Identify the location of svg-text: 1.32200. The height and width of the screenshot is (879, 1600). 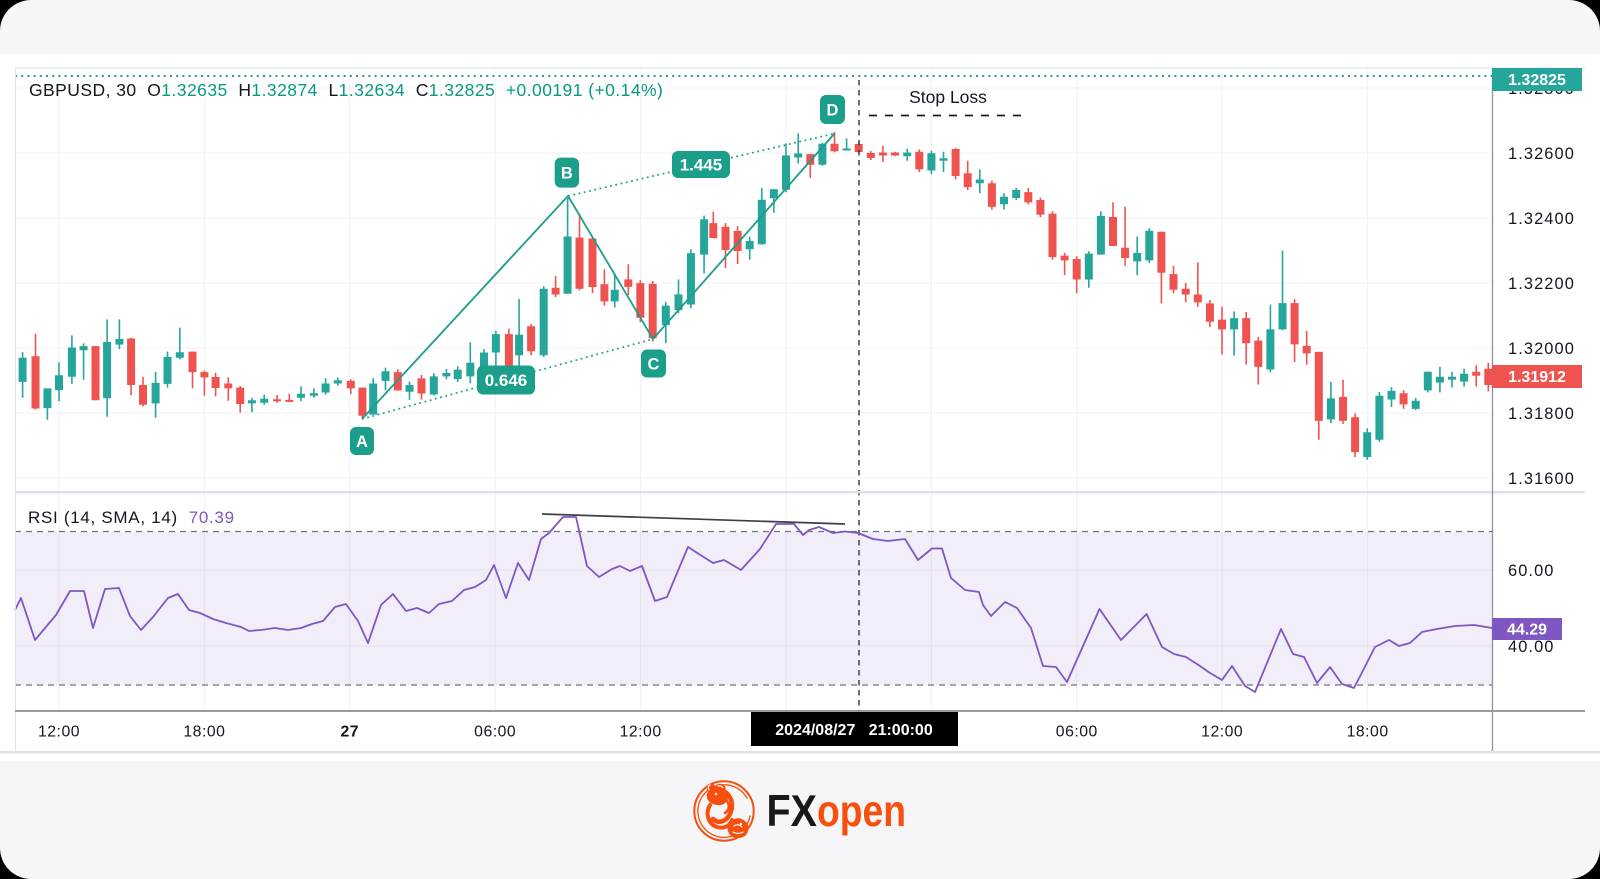
(1541, 284).